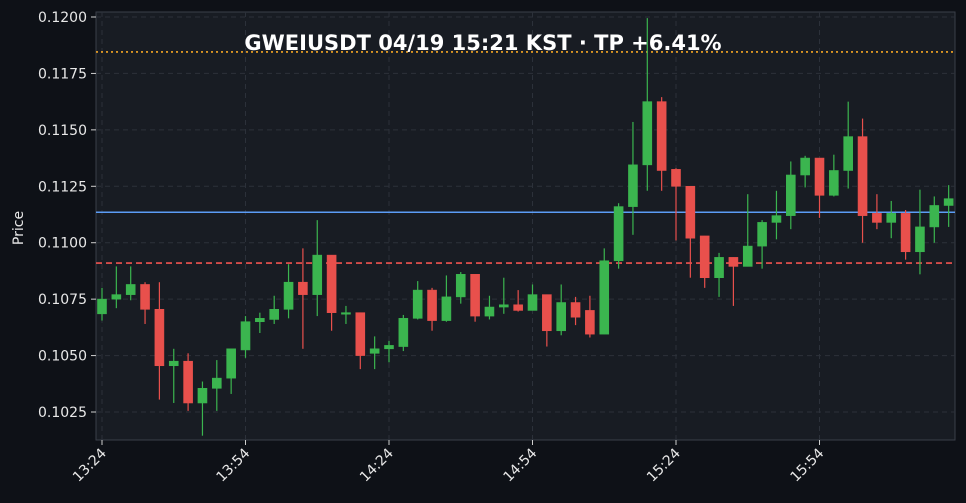 The image size is (966, 503). What do you see at coordinates (62, 187) in the screenshot?
I see `y-tick-label: 0.1125` at bounding box center [62, 187].